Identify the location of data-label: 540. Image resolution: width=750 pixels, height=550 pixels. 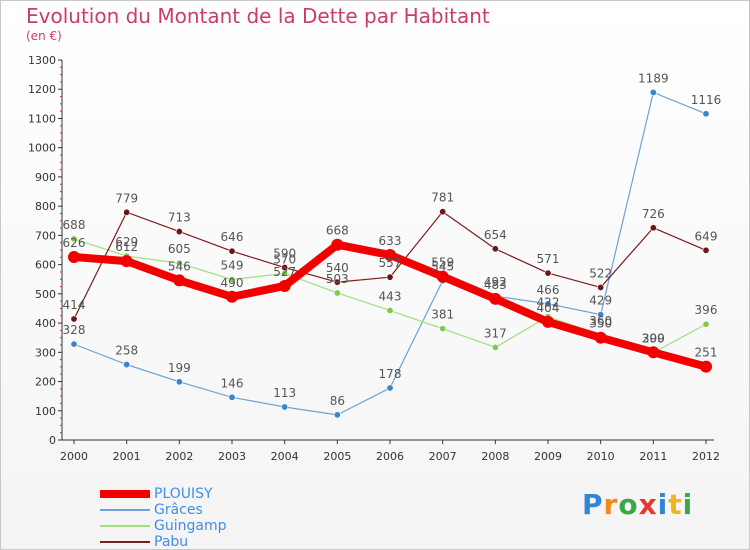
(337, 268).